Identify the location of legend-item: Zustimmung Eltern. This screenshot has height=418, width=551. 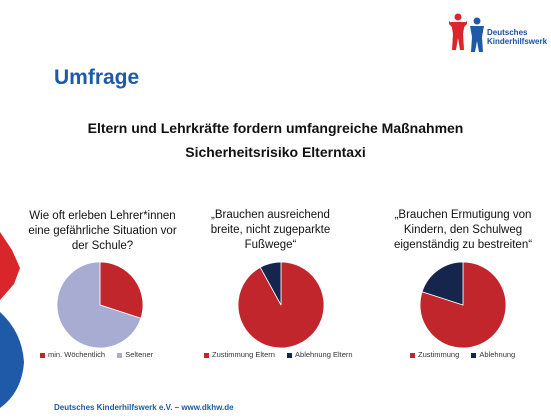
(239, 354).